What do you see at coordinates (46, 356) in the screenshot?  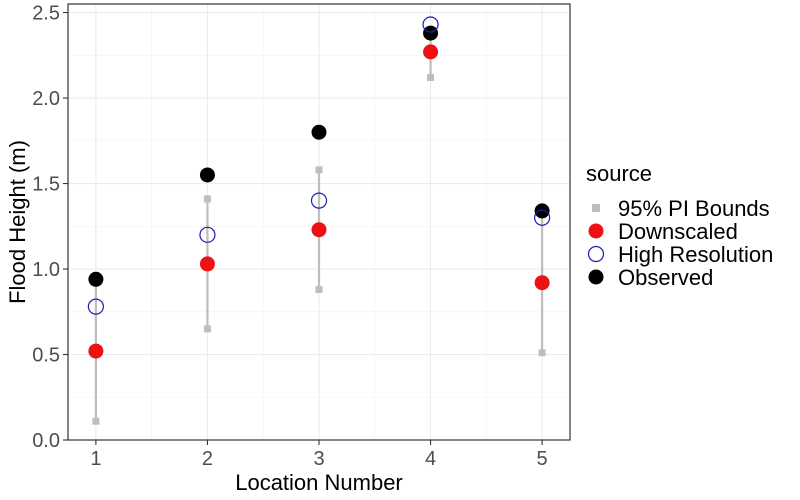 I see `y-tick-label: 0.5` at bounding box center [46, 356].